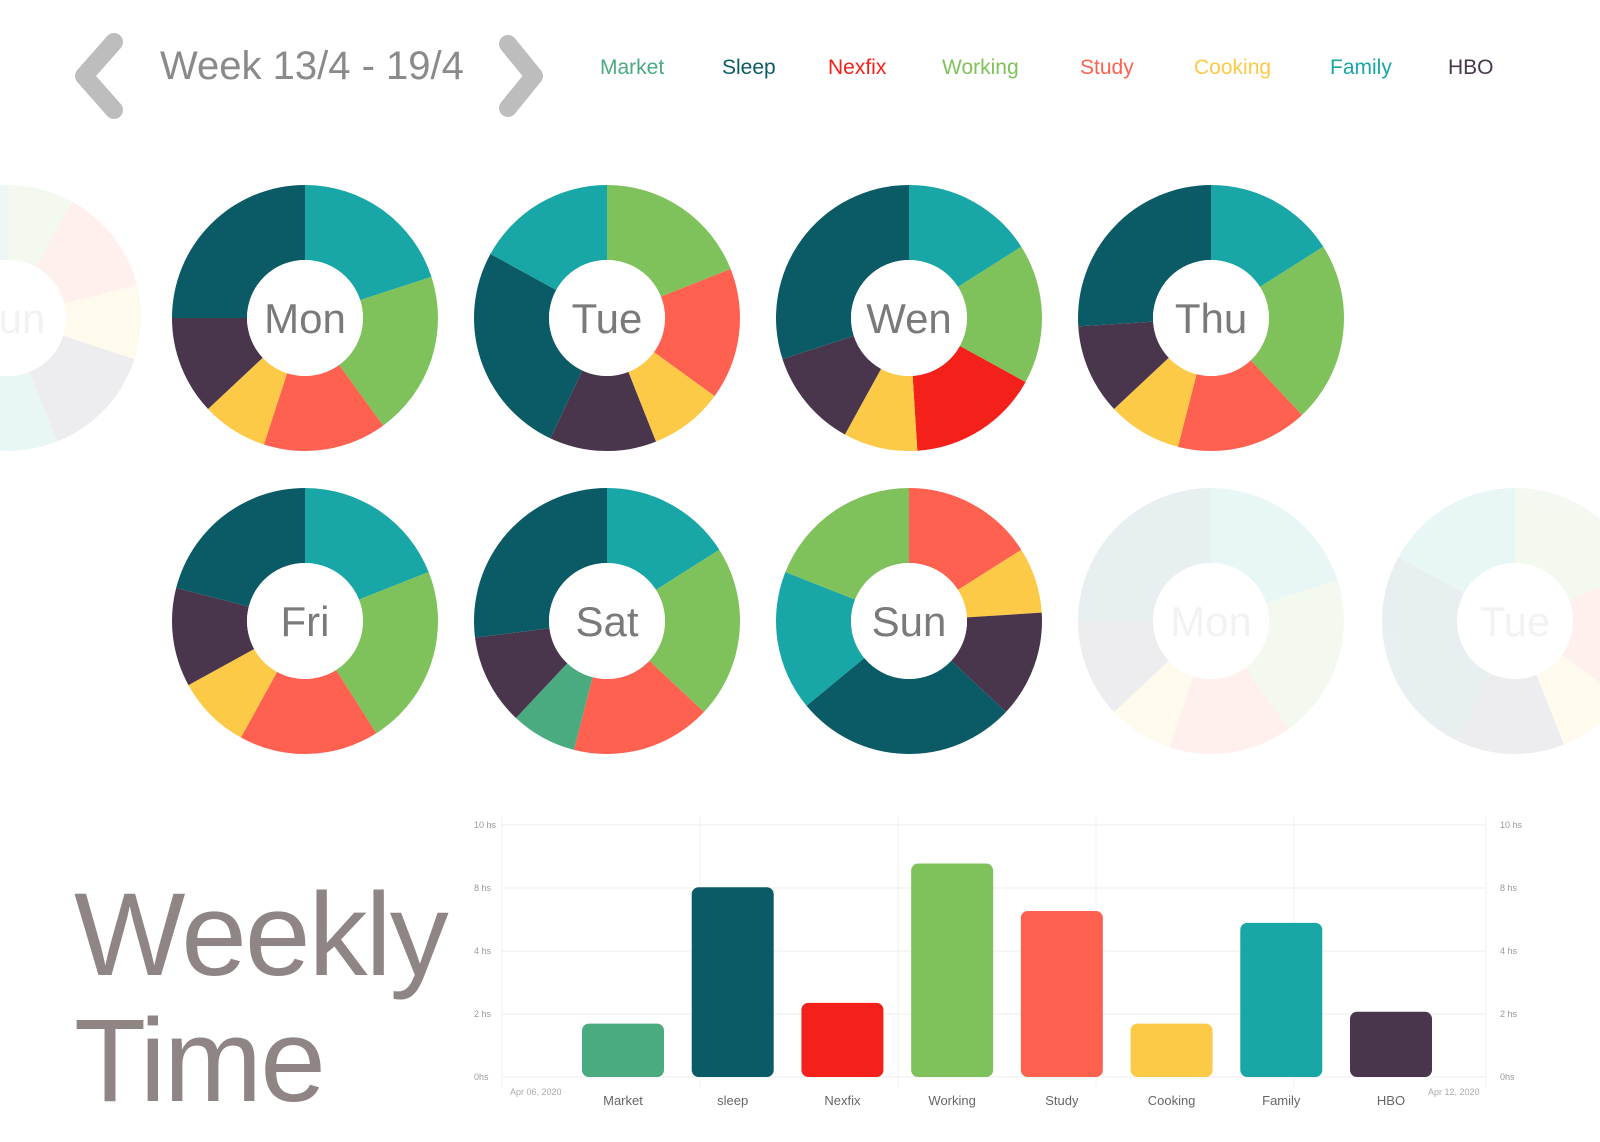  What do you see at coordinates (1233, 67) in the screenshot?
I see `legend-item-cooking: Cooking` at bounding box center [1233, 67].